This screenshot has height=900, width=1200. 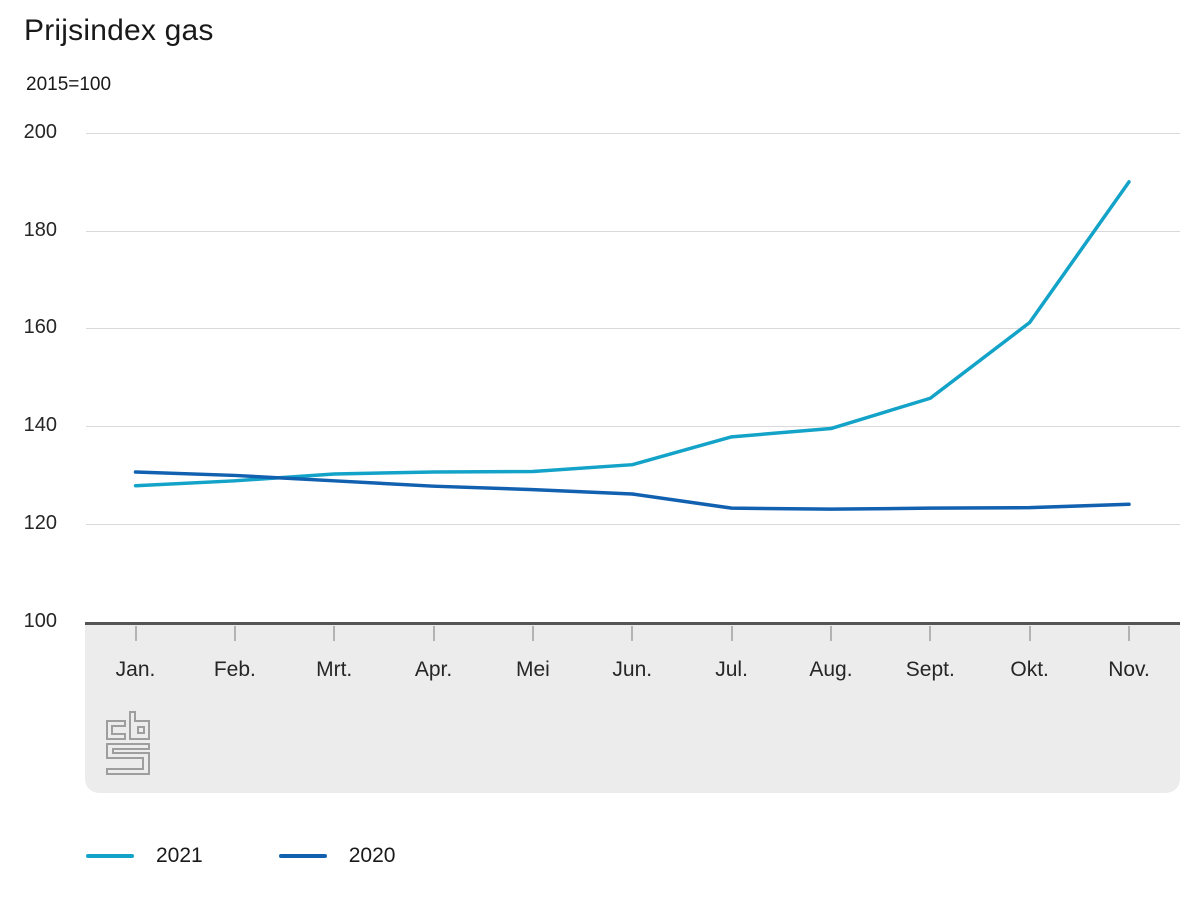 What do you see at coordinates (40, 425) in the screenshot?
I see `y-tick-label-140: 140` at bounding box center [40, 425].